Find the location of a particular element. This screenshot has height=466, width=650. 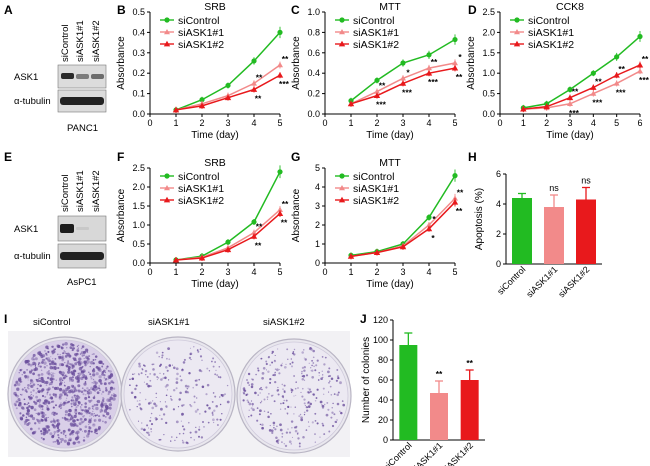

y-axis-label: Absorbance is located at coordinates (121, 63).